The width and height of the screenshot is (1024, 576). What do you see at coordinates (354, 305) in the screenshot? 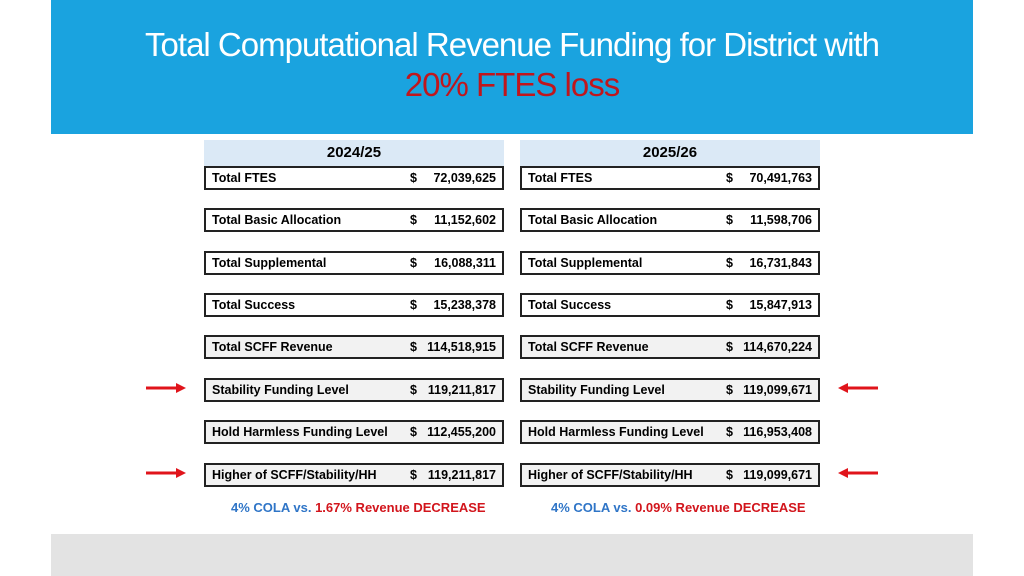
I see `funding-row: Total Success $15,238,378` at bounding box center [354, 305].